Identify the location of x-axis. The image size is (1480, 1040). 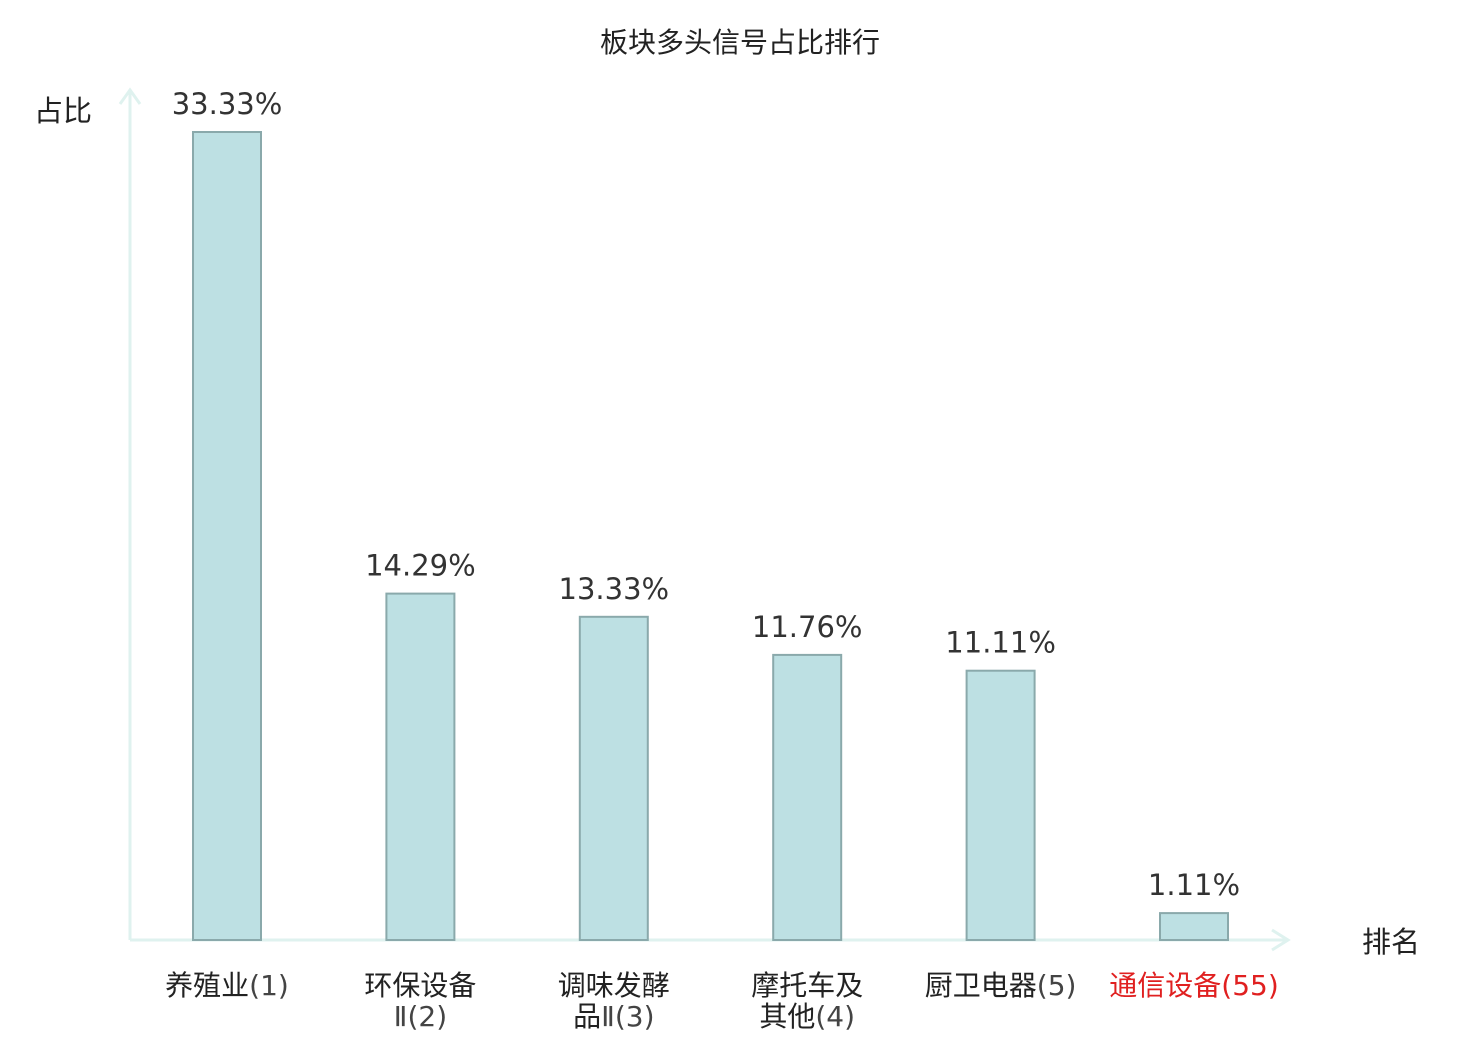
(710, 940).